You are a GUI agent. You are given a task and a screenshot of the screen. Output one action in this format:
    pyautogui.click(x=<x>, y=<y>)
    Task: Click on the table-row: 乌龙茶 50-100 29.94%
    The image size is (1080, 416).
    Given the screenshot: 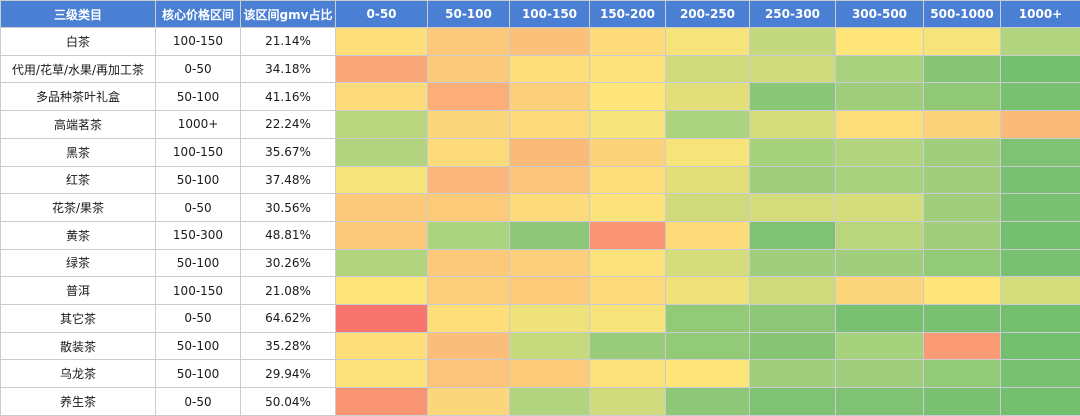 What is the action you would take?
    pyautogui.click(x=540, y=374)
    